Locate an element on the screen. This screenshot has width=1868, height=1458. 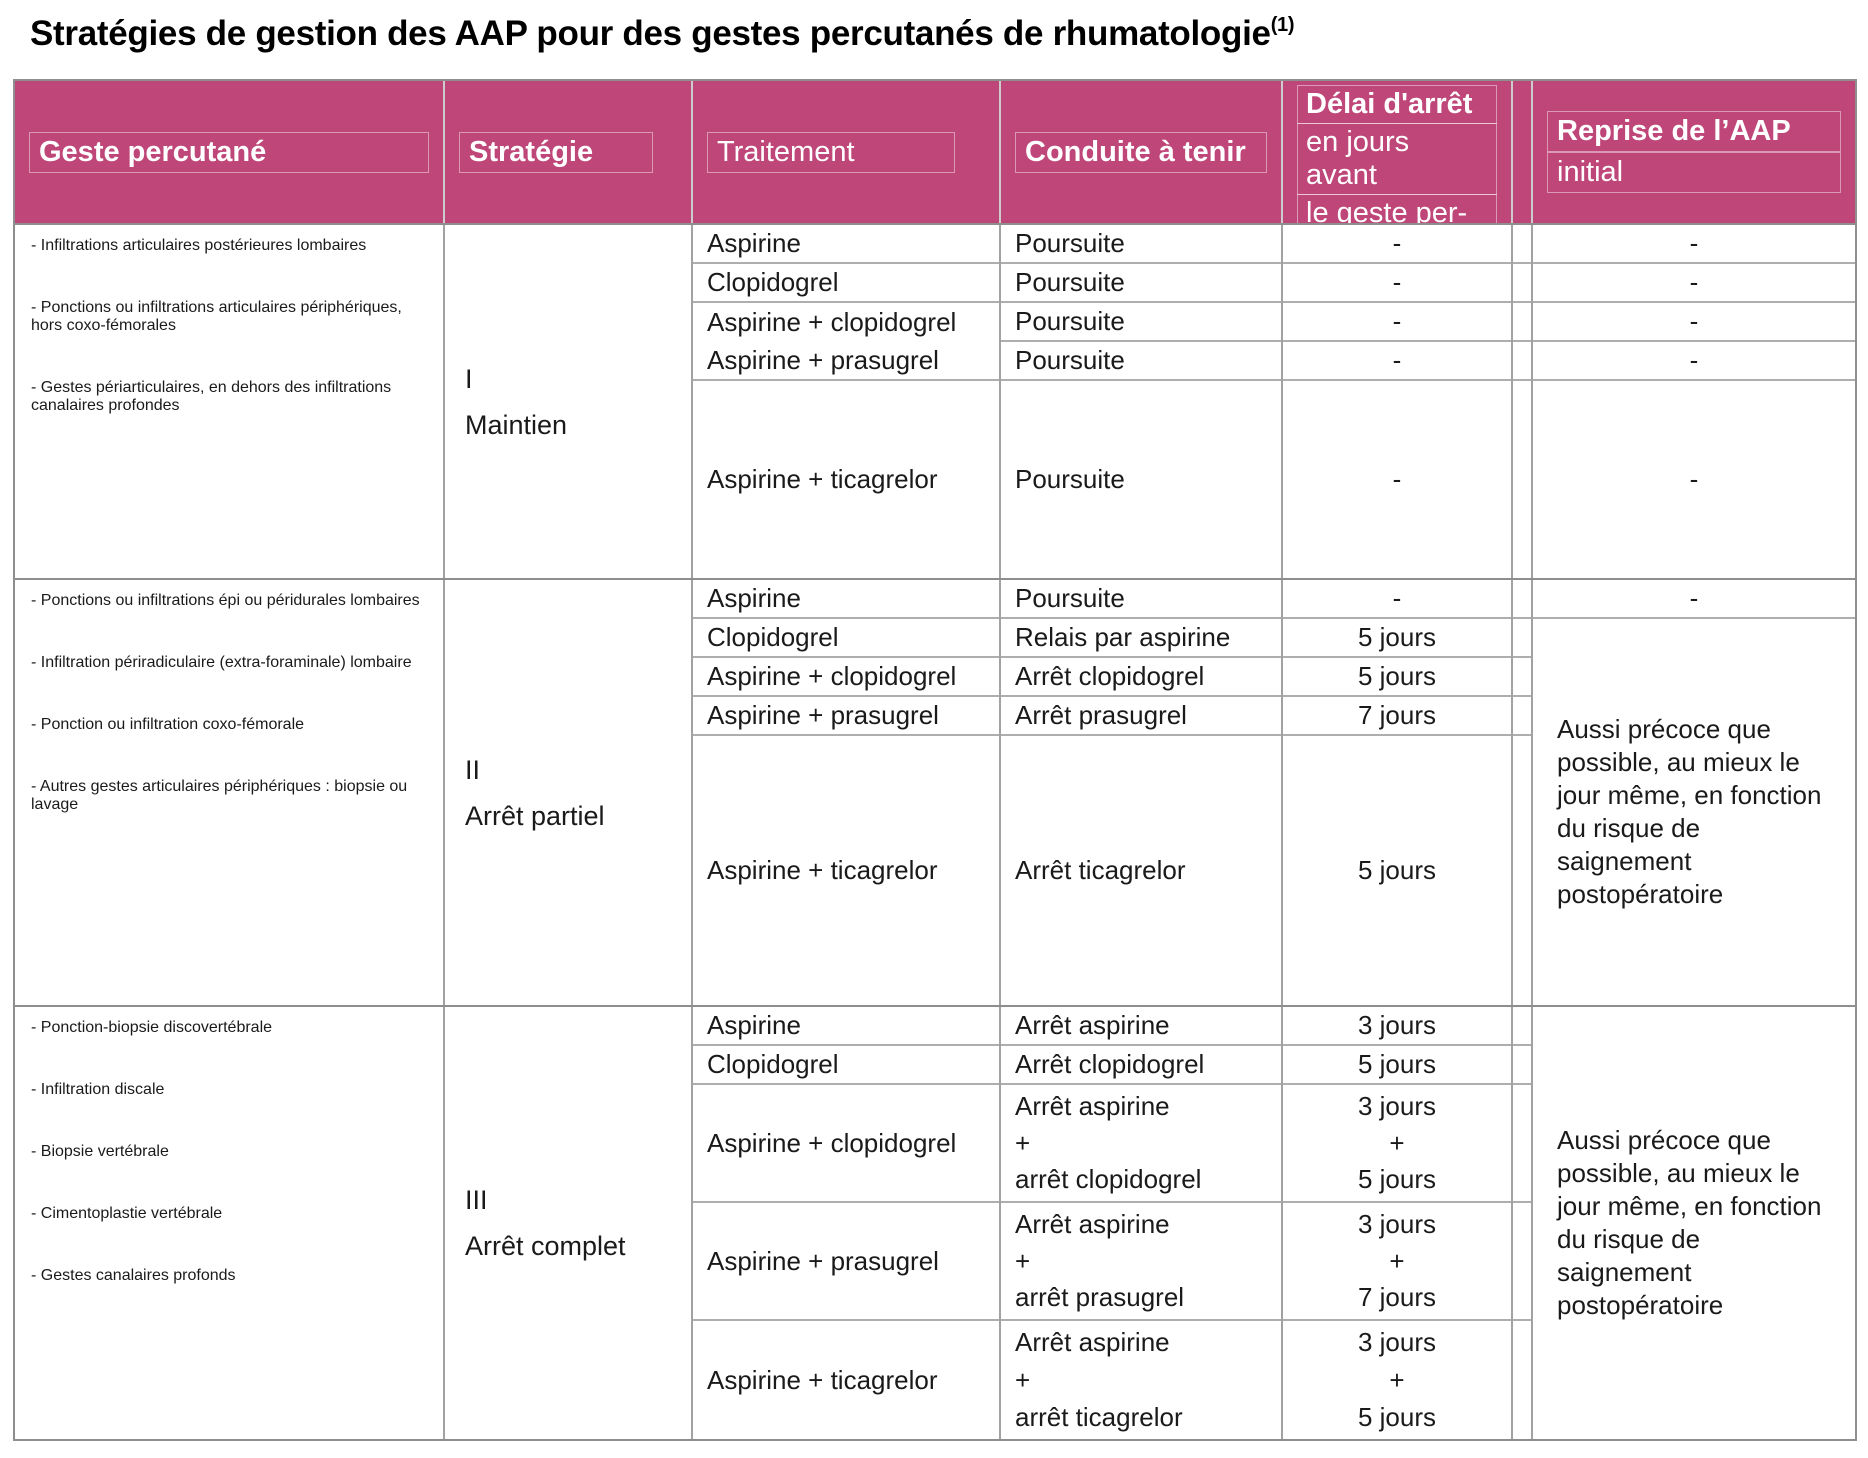
header-cell-strategie: Stratégie is located at coordinates (569, 152).